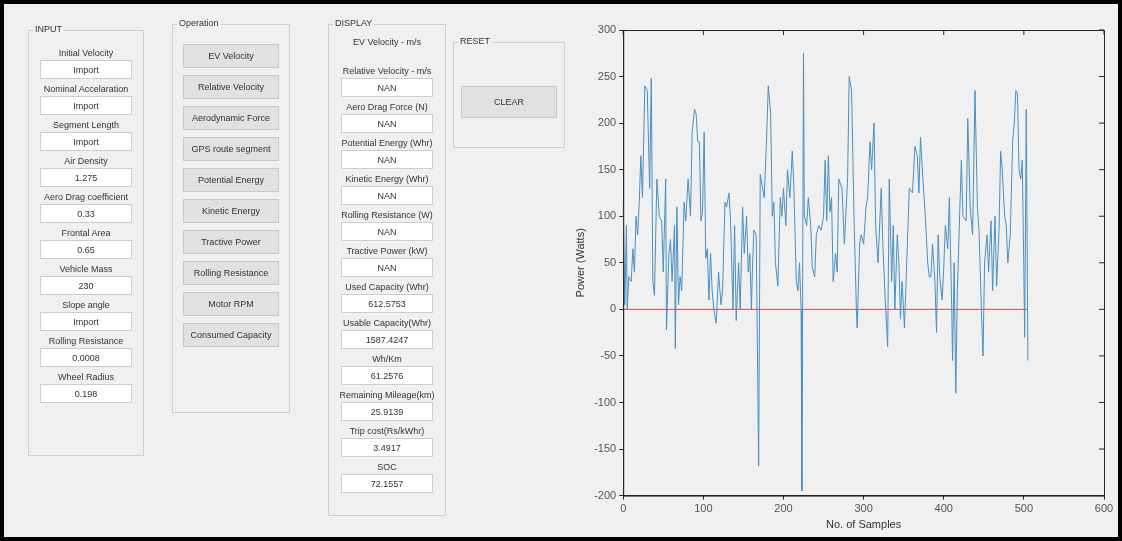 This screenshot has width=1122, height=541. What do you see at coordinates (387, 251) in the screenshot?
I see `category-label: Tractive Power (kW)` at bounding box center [387, 251].